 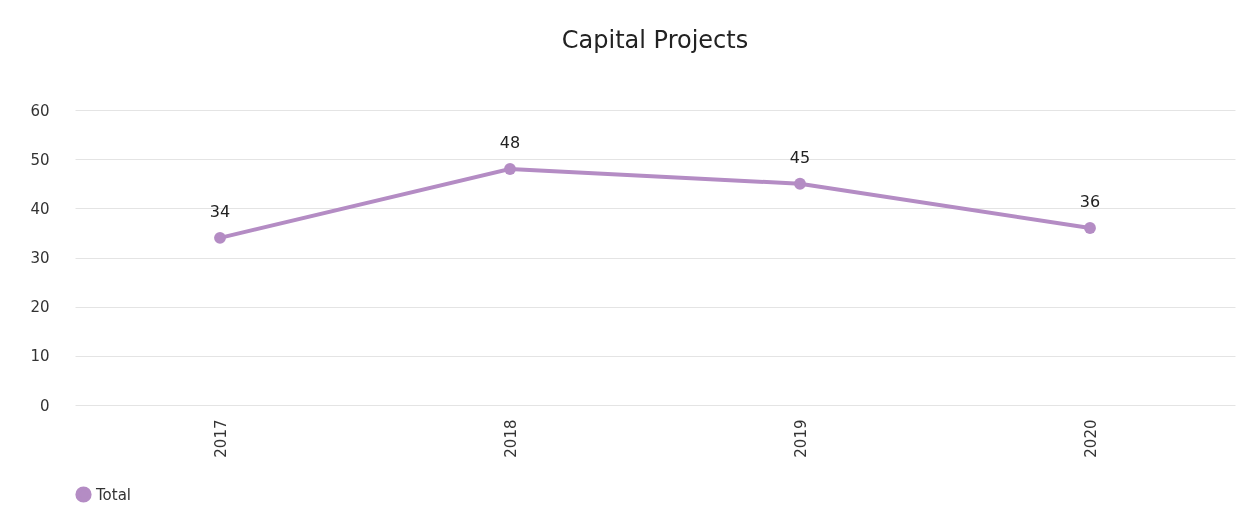 I want to click on y-tick-label: 10, so click(x=40, y=356).